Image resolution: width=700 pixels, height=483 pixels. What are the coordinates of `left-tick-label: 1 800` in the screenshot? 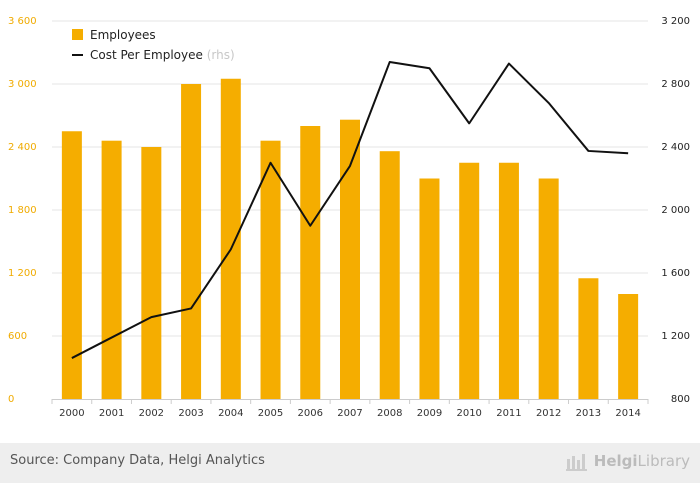 It's located at (22, 210).